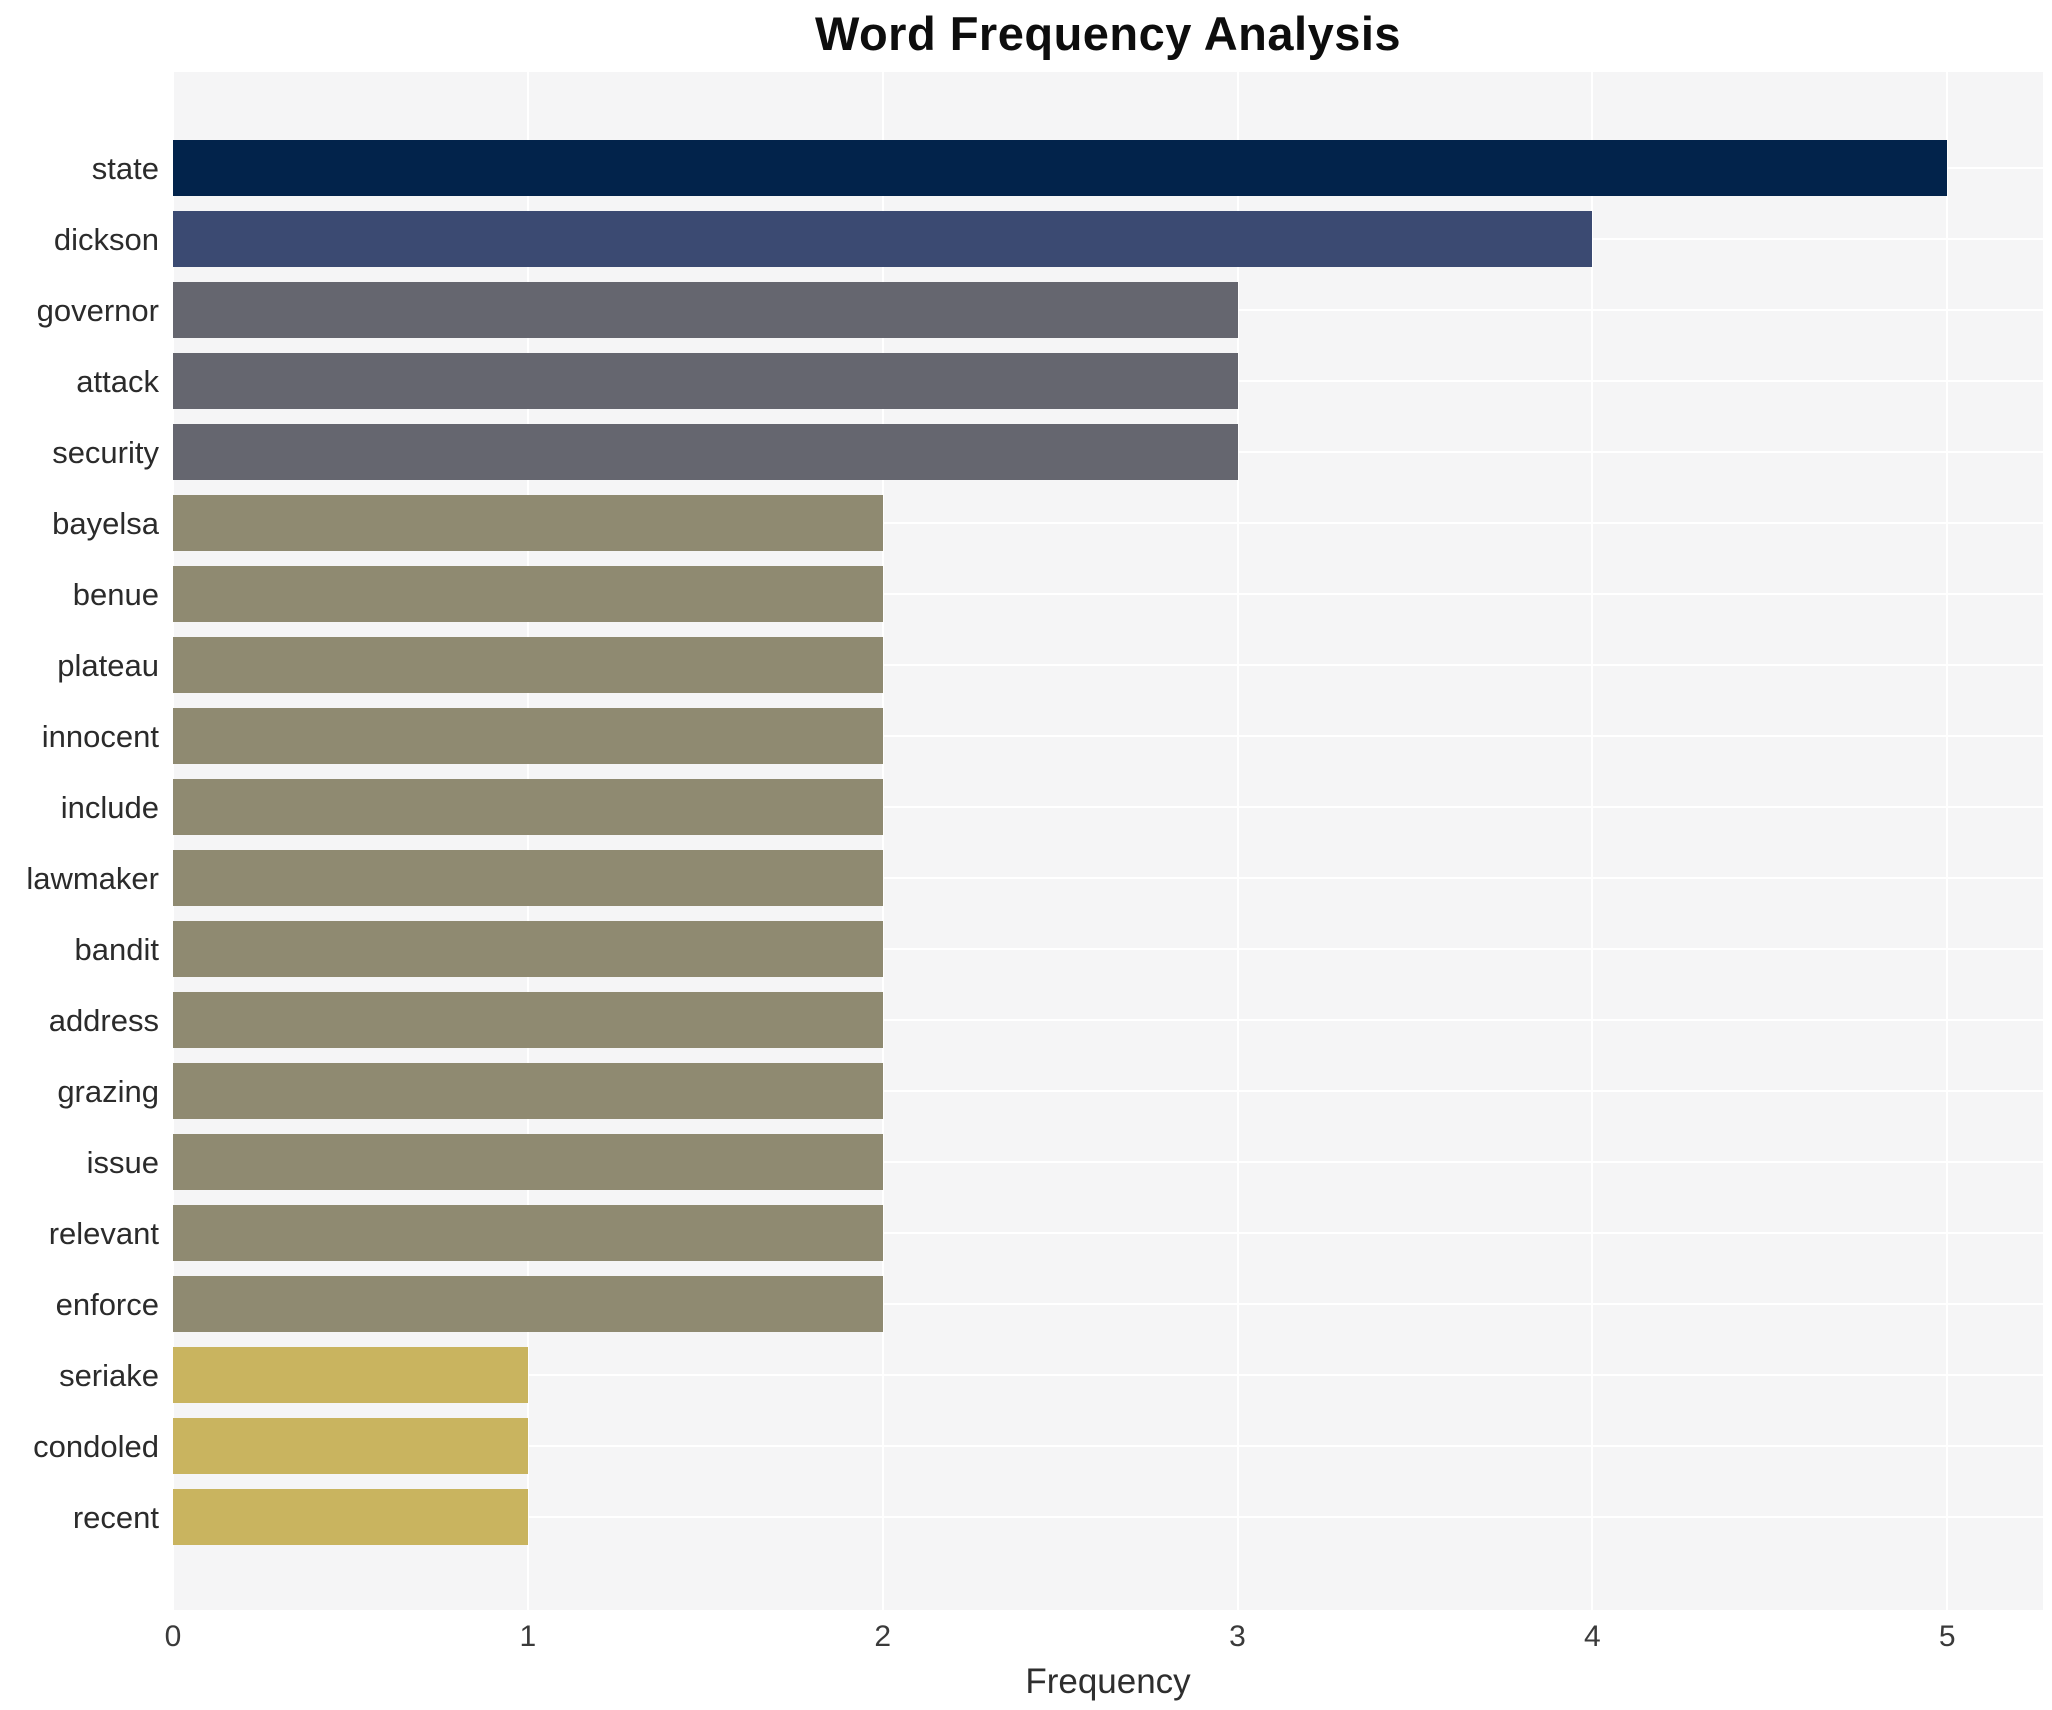  I want to click on bar-issue, so click(528, 1162).